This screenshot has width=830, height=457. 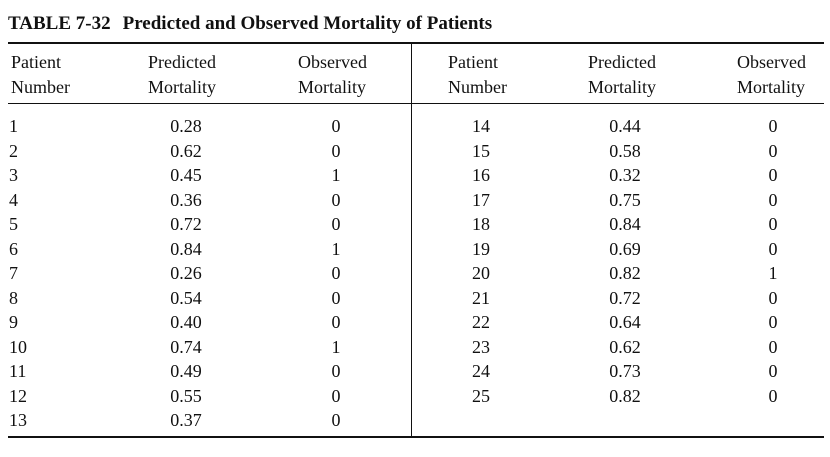 I want to click on patient-cell: 23, so click(x=481, y=347).